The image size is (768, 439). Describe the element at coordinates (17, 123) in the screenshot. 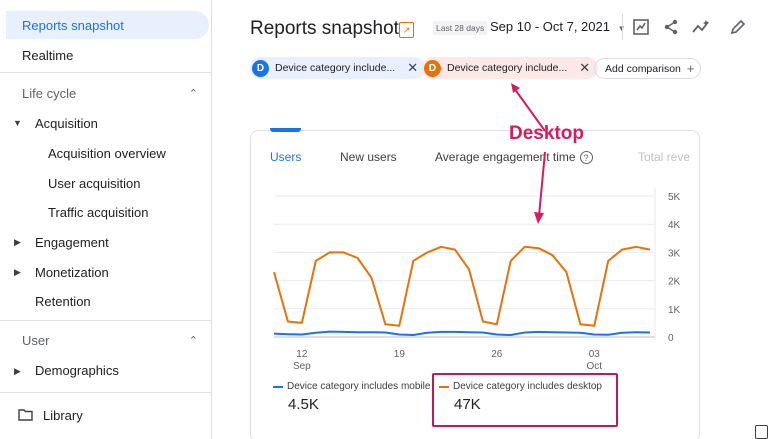

I see `caret-down-icon: ▼` at that location.